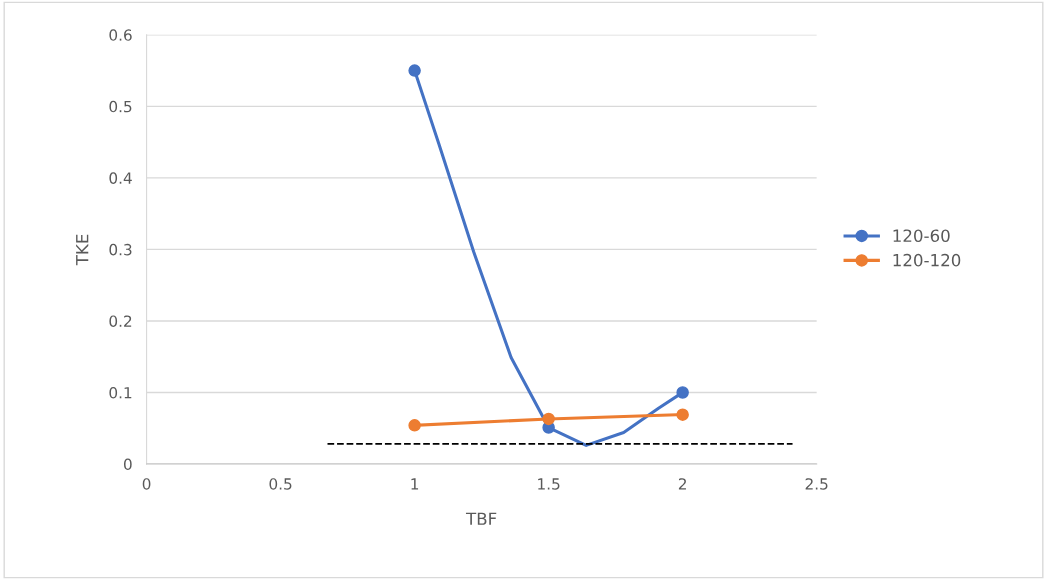 This screenshot has height=580, width=1047. Describe the element at coordinates (120, 249) in the screenshot. I see `y-tick-label: 0.3` at that location.